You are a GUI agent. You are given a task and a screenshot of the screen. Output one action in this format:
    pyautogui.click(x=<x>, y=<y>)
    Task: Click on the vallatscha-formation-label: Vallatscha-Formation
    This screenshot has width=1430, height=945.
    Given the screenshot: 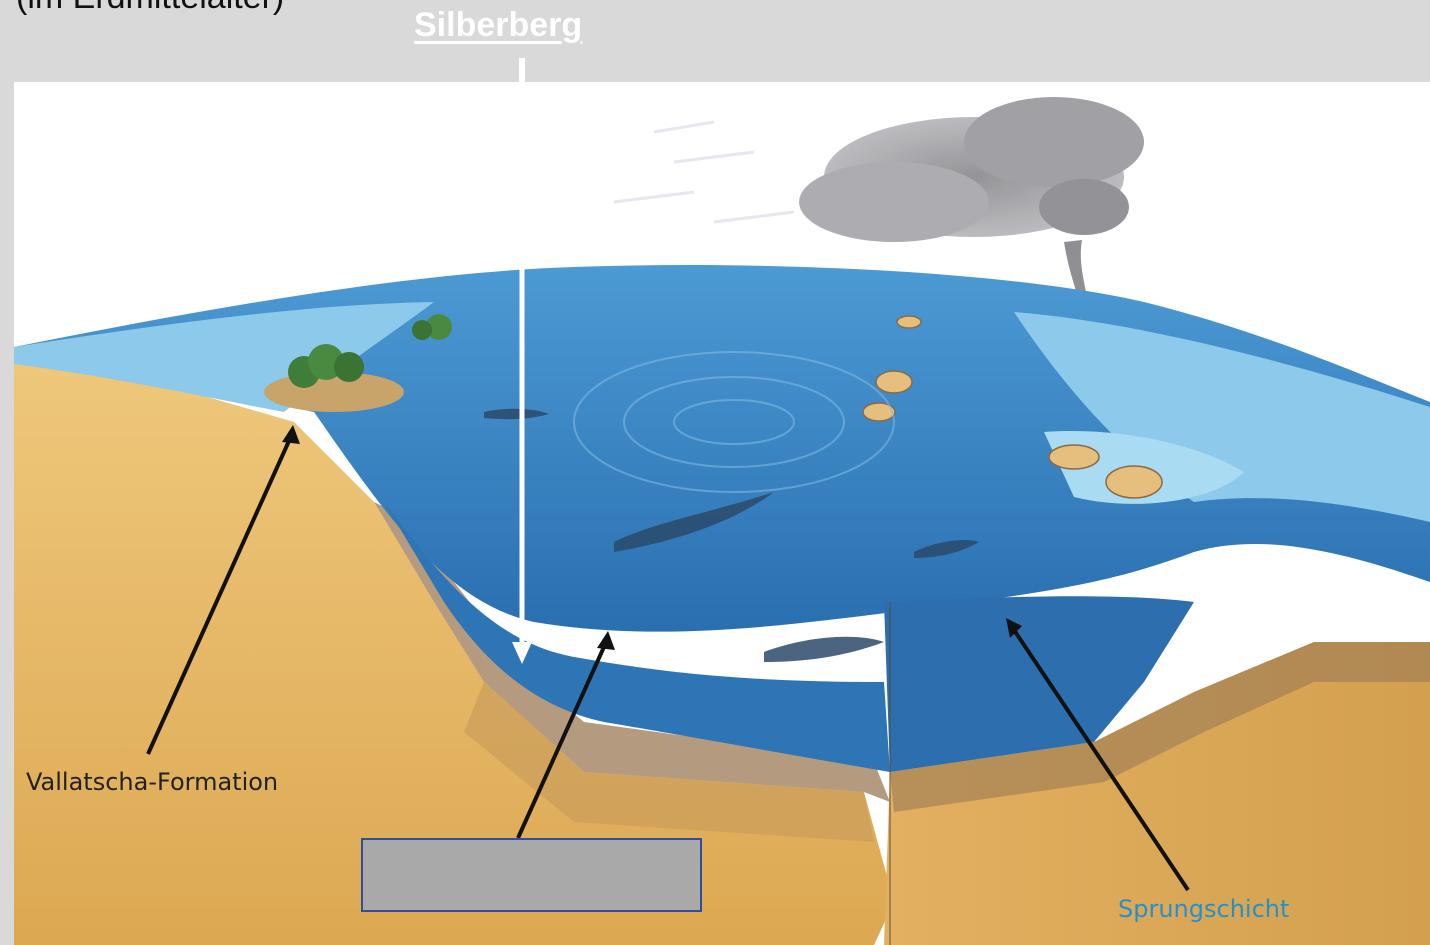 What is the action you would take?
    pyautogui.click(x=152, y=782)
    